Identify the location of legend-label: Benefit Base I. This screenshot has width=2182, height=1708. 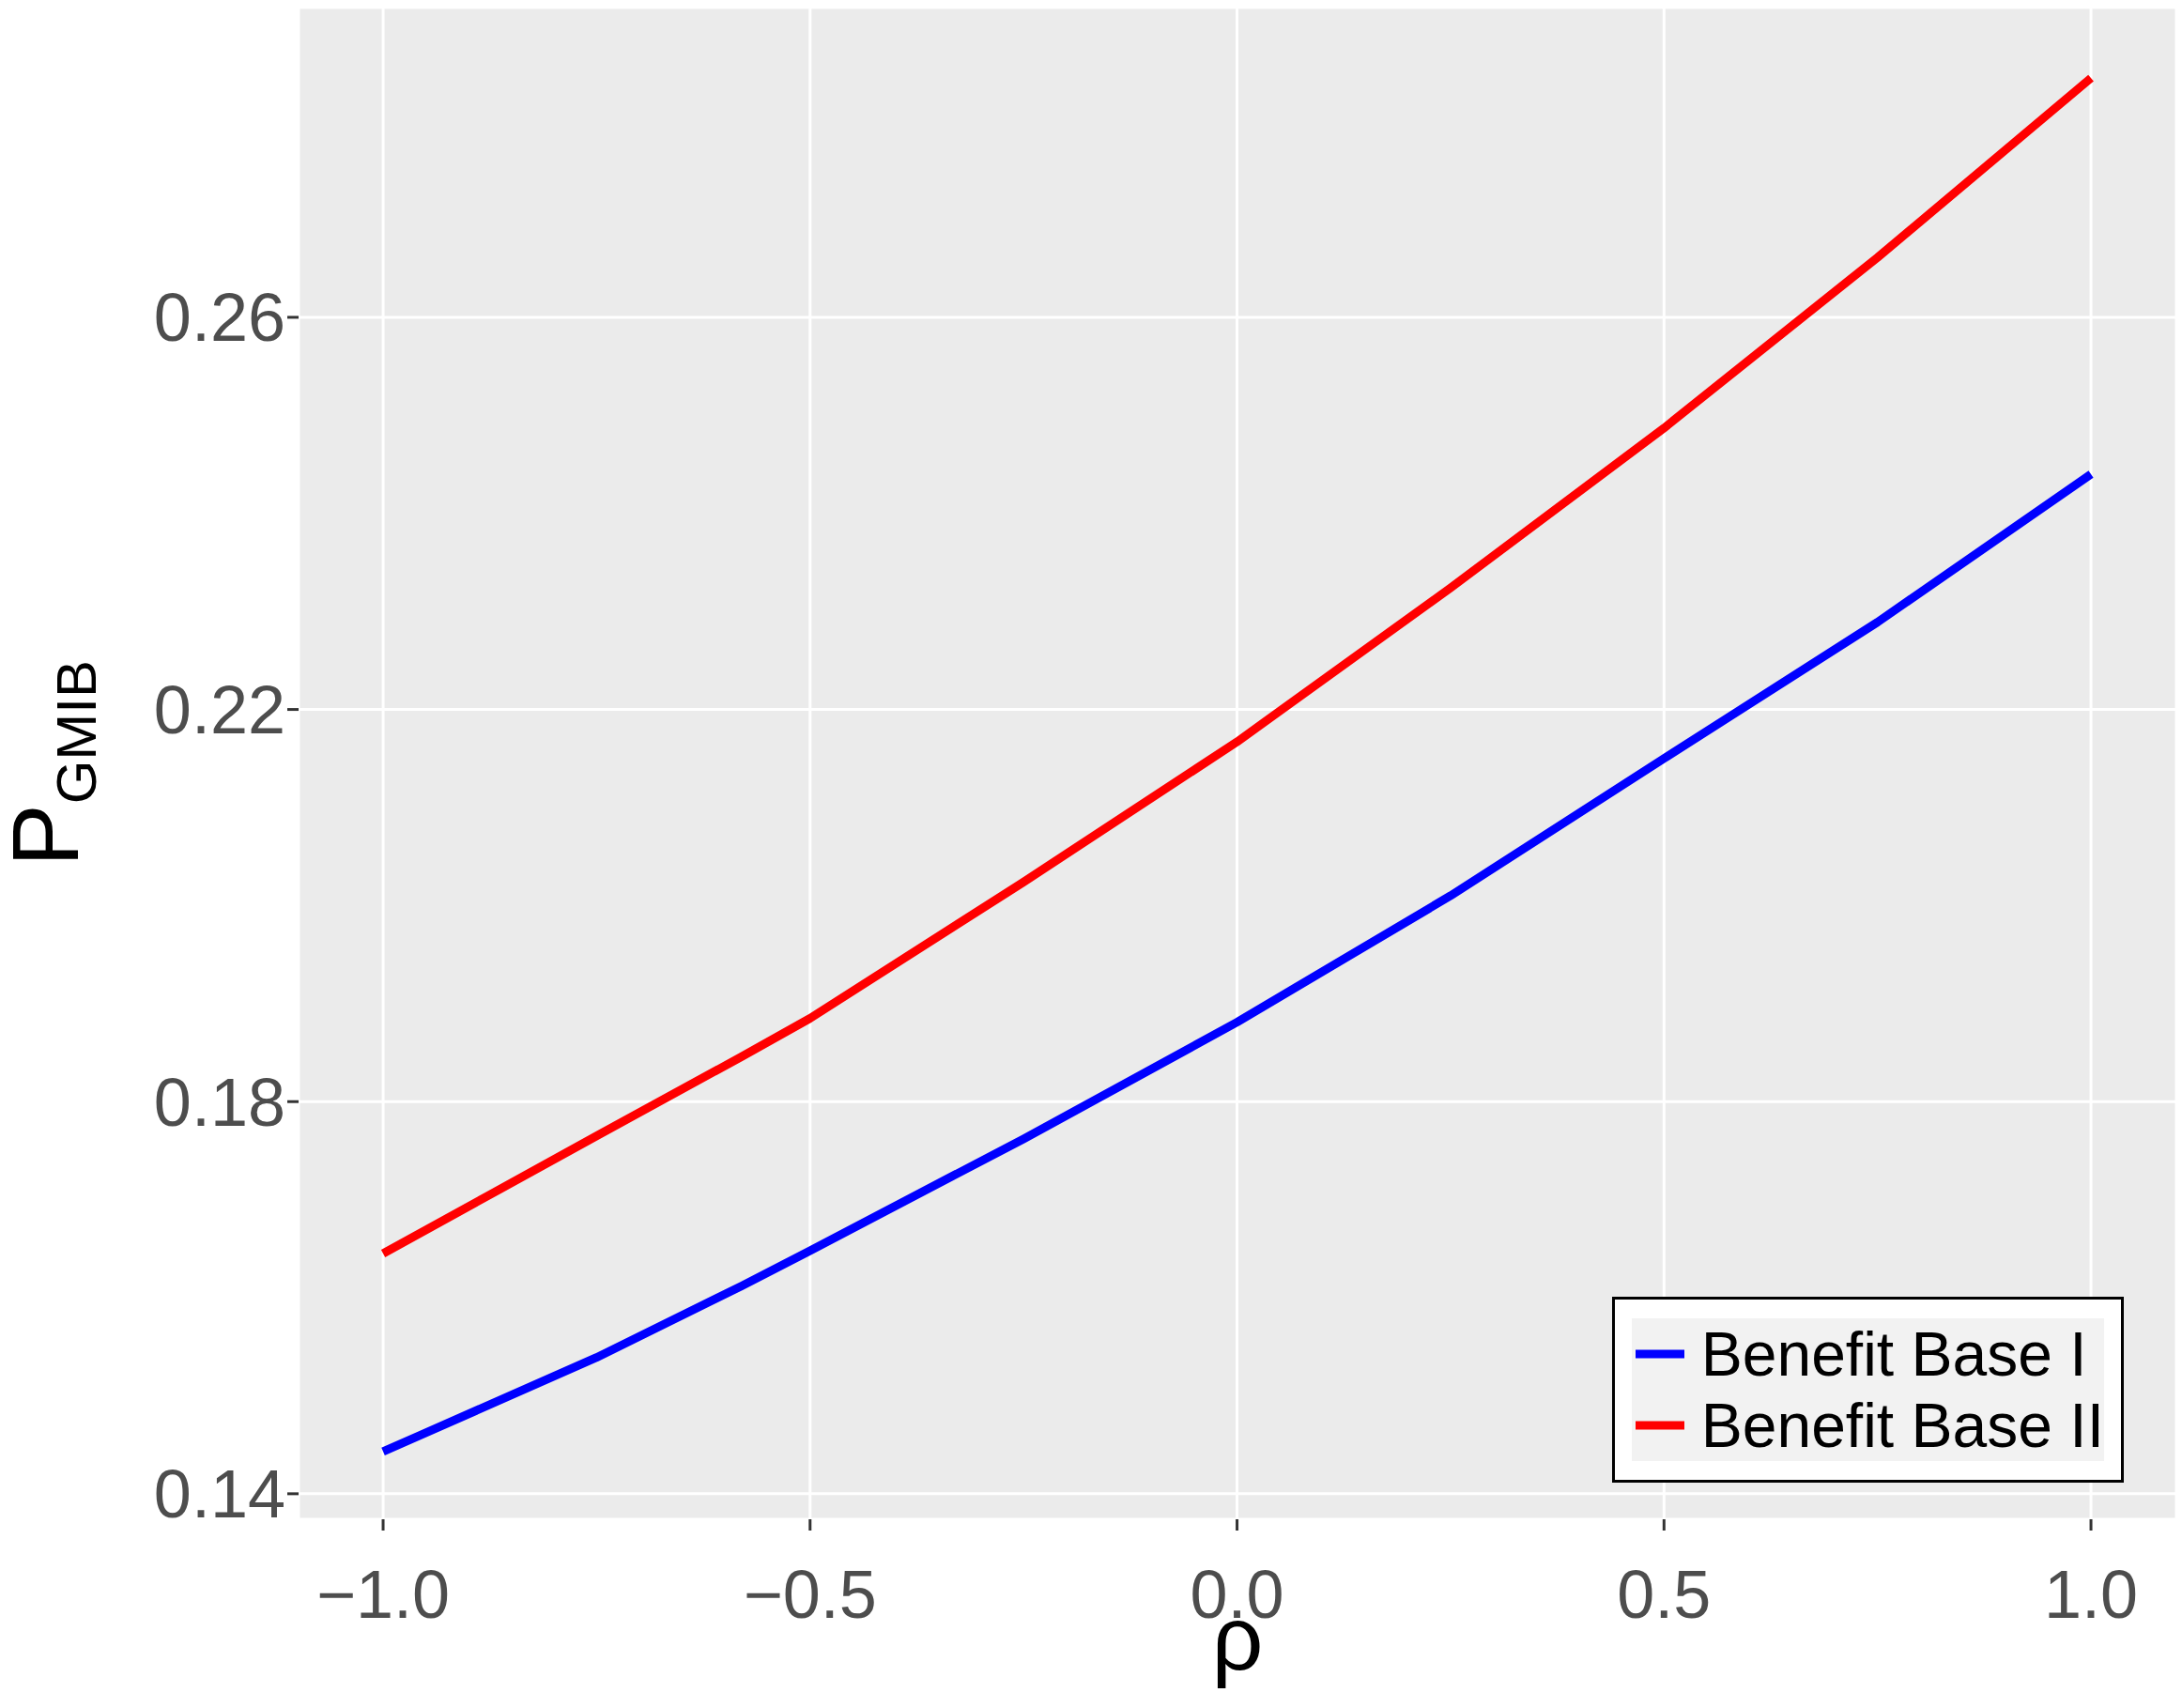
(1893, 1354).